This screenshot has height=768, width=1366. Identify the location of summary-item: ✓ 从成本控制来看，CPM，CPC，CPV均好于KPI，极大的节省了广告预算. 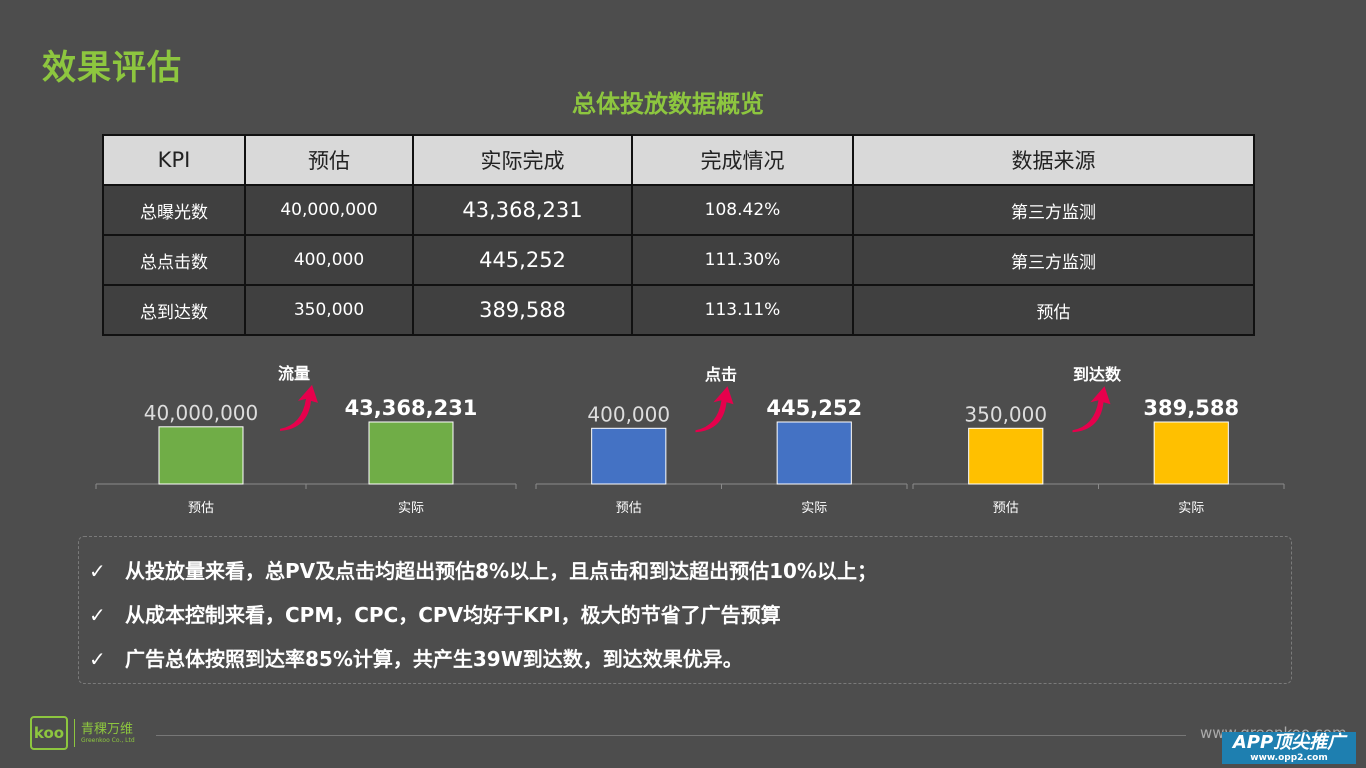
(690, 615).